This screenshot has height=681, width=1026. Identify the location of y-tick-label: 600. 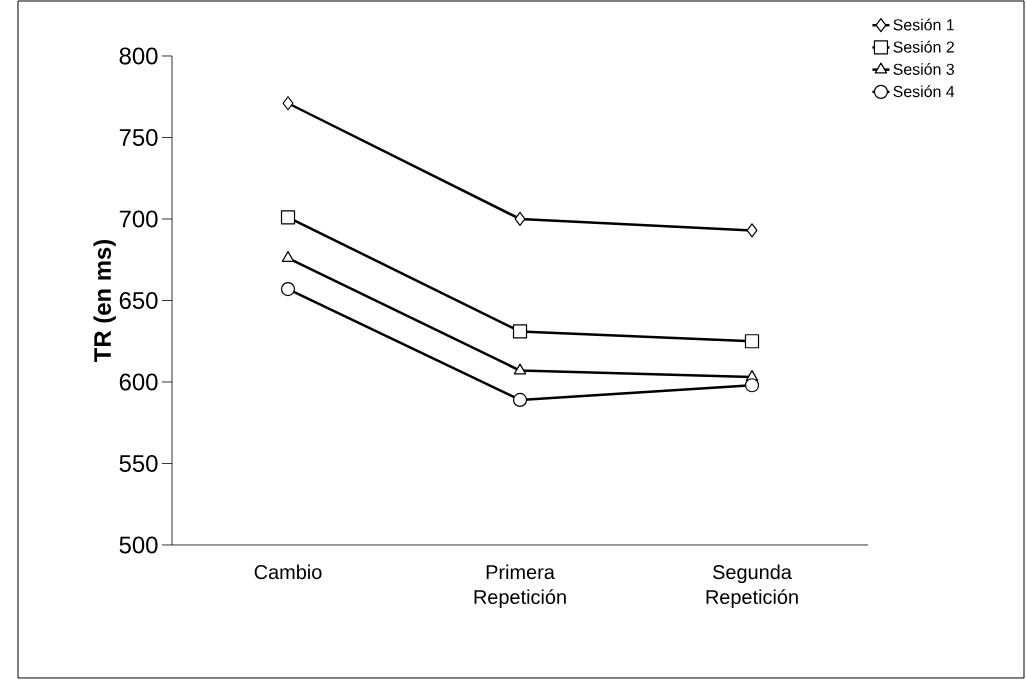
(138, 382).